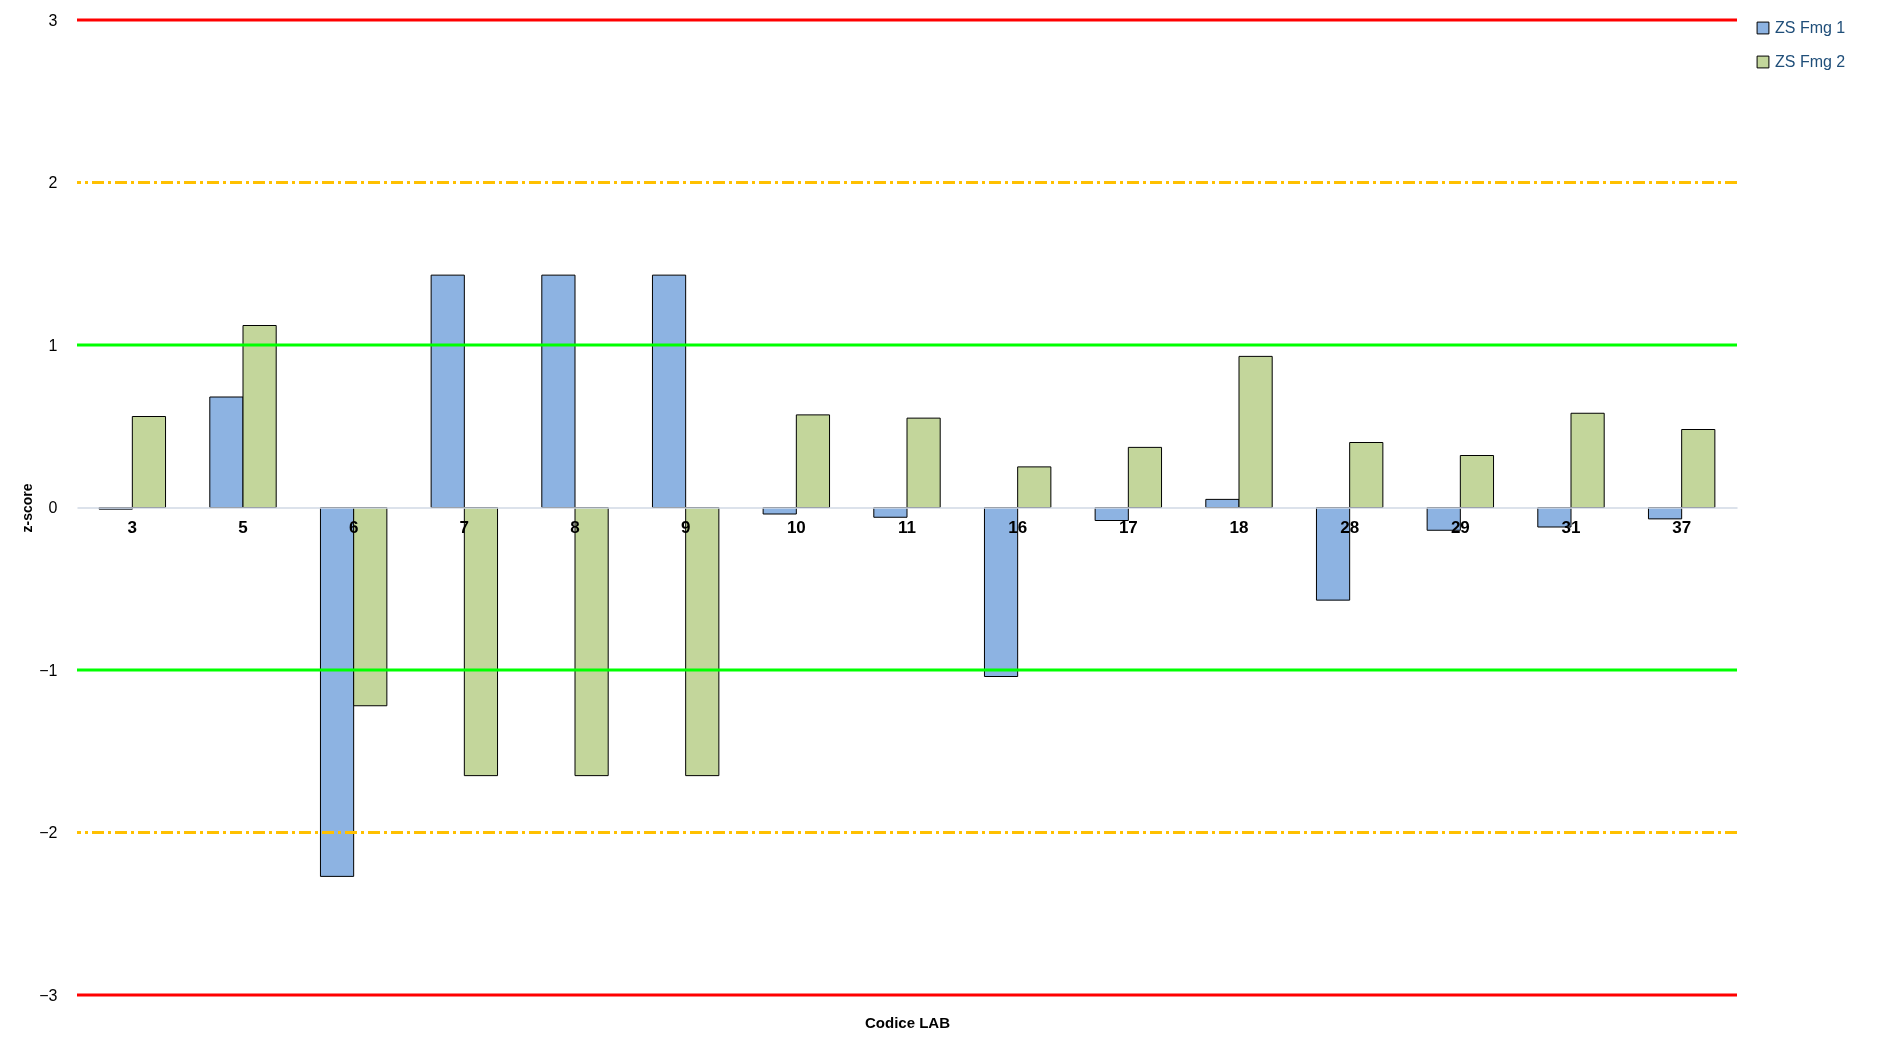 The height and width of the screenshot is (1048, 1898). What do you see at coordinates (132, 527) in the screenshot?
I see `x-tick-label: 3` at bounding box center [132, 527].